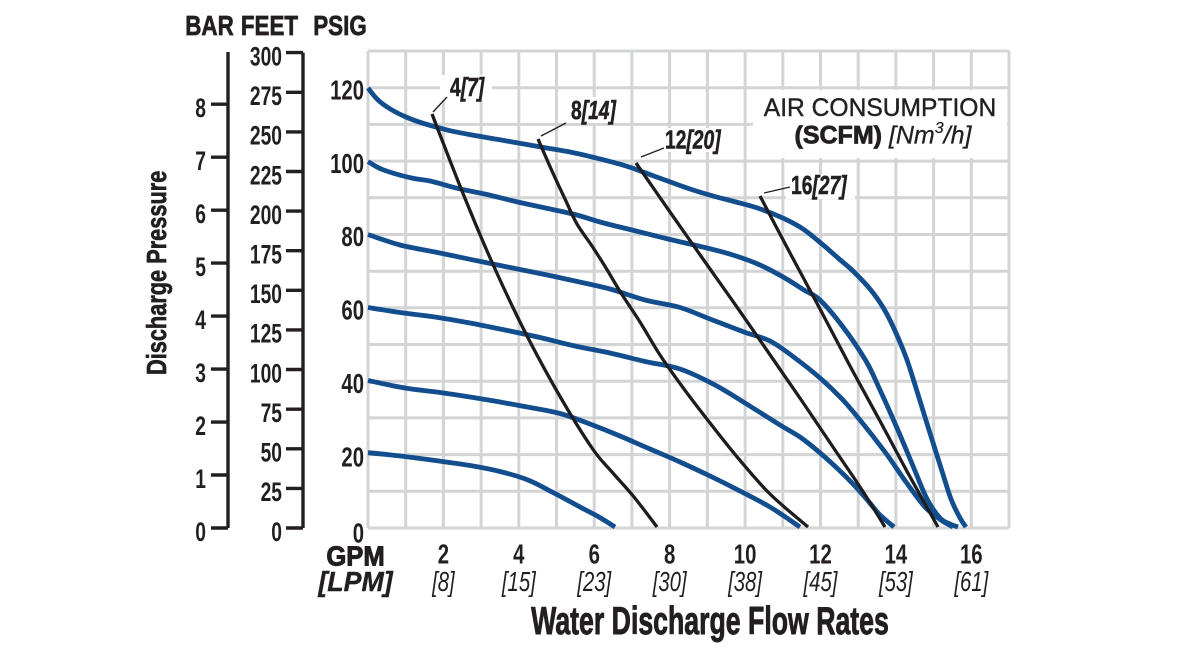 Image resolution: width=1200 pixels, height=660 pixels. Describe the element at coordinates (156, 273) in the screenshot. I see `svg-text: Discharge Pressure` at that location.